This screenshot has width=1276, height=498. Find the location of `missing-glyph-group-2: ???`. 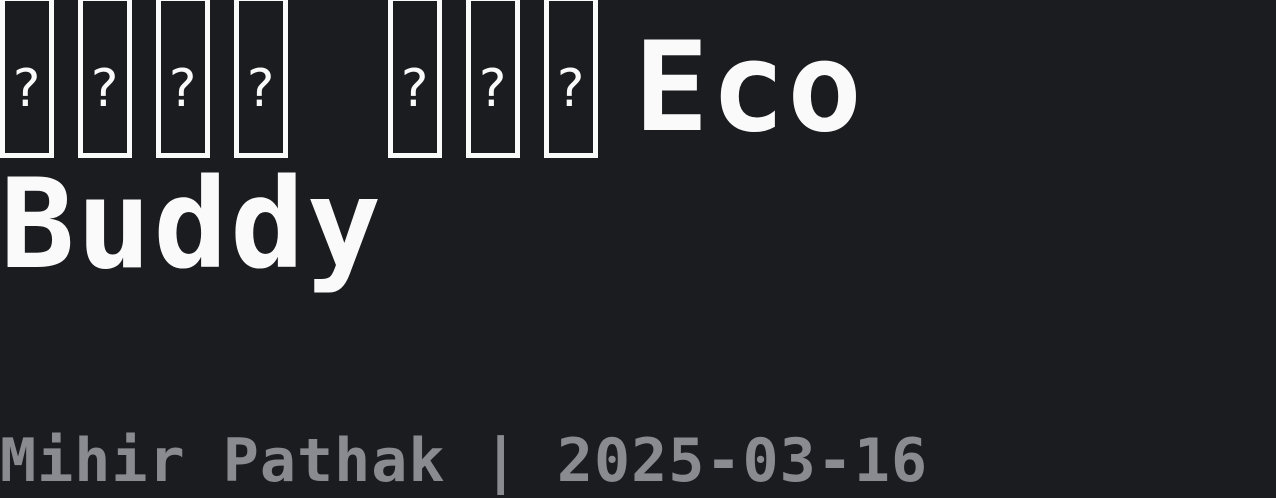

missing-glyph-group-2: ??? is located at coordinates (505, 79).